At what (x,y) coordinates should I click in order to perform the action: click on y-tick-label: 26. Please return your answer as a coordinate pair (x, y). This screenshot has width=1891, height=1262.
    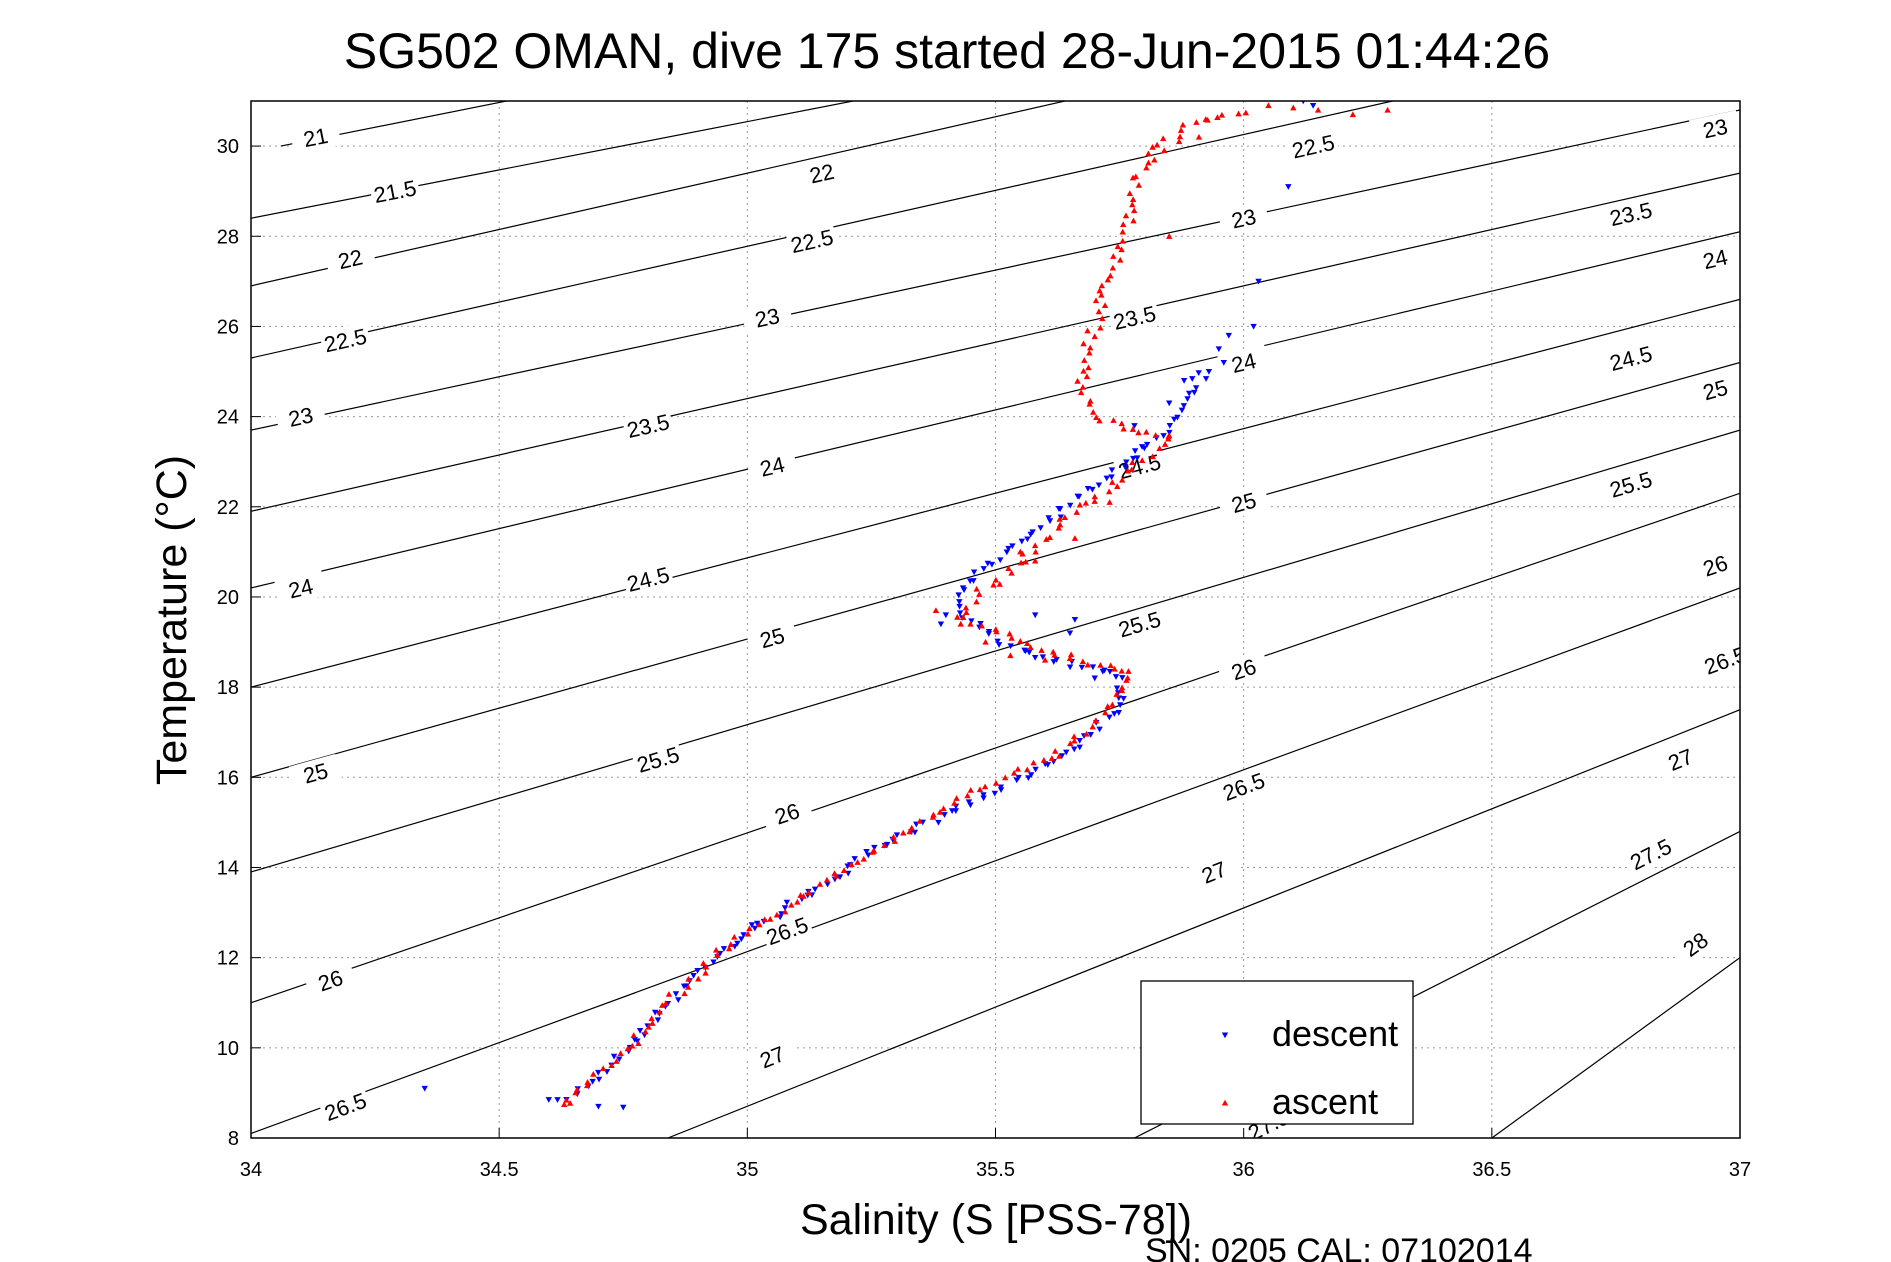
    Looking at the image, I should click on (228, 327).